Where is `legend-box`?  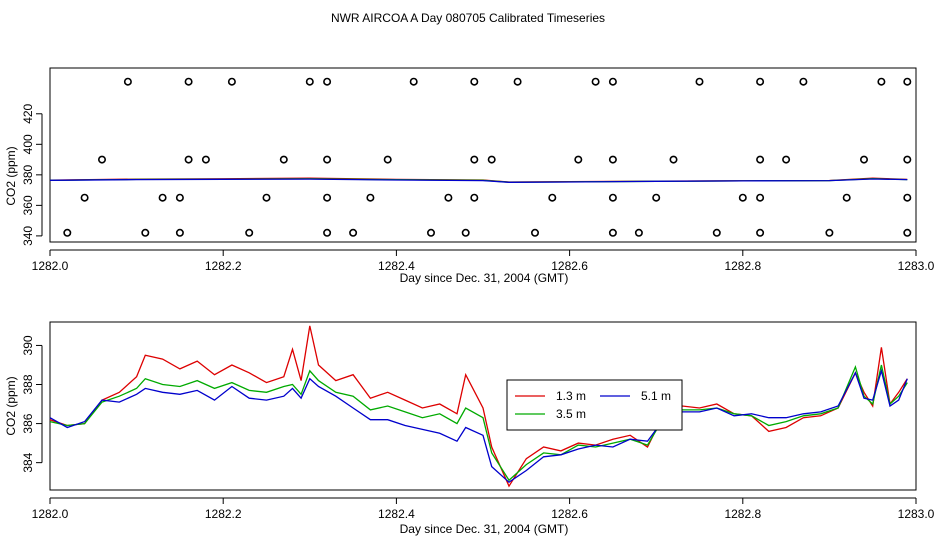
legend-box is located at coordinates (594, 405).